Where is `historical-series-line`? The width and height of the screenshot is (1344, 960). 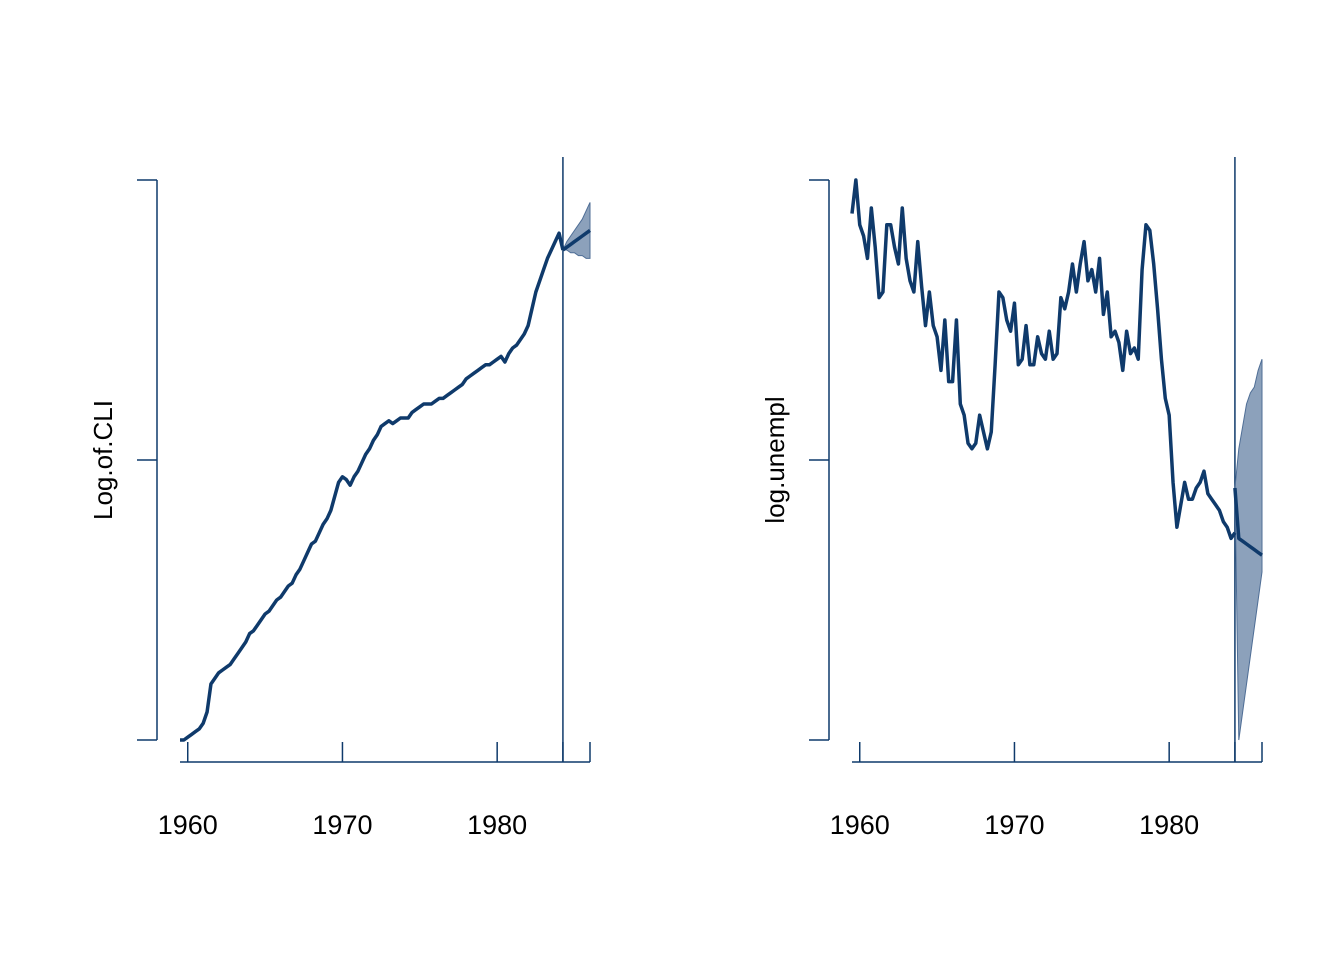
historical-series-line is located at coordinates (1043, 359).